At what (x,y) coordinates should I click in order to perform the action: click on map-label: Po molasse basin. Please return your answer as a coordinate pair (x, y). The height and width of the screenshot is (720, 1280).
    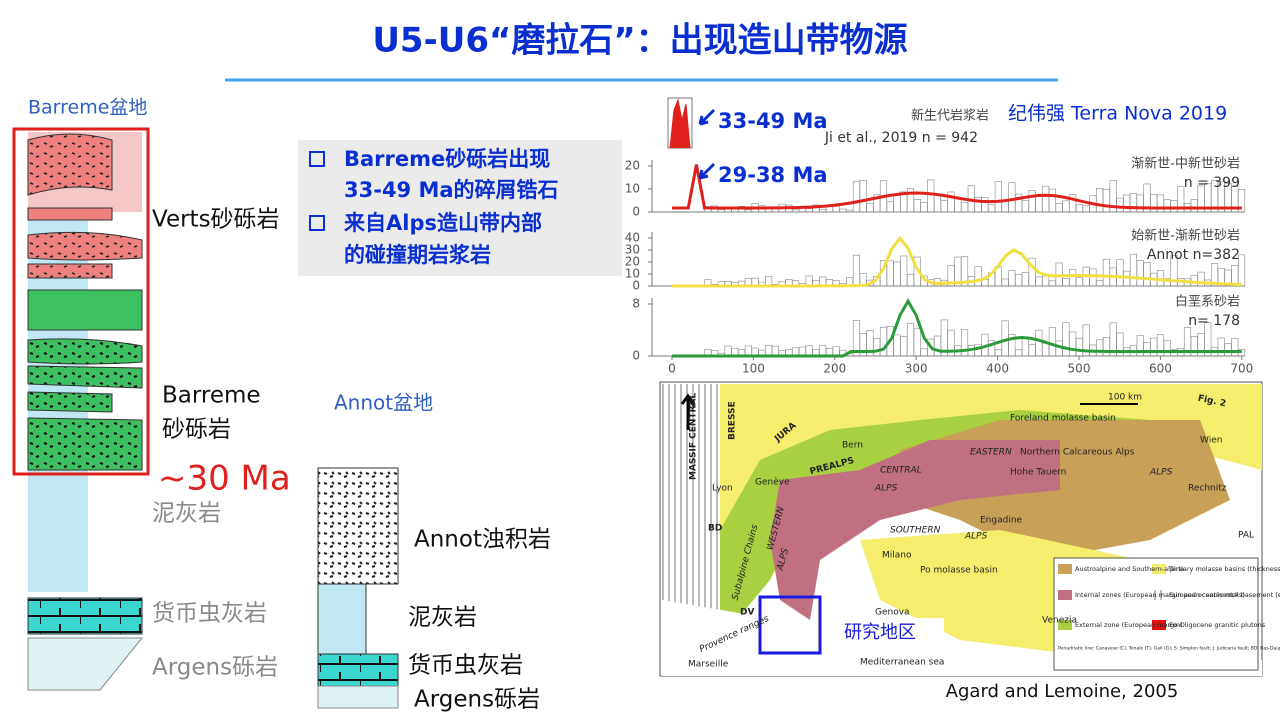
    Looking at the image, I should click on (959, 571).